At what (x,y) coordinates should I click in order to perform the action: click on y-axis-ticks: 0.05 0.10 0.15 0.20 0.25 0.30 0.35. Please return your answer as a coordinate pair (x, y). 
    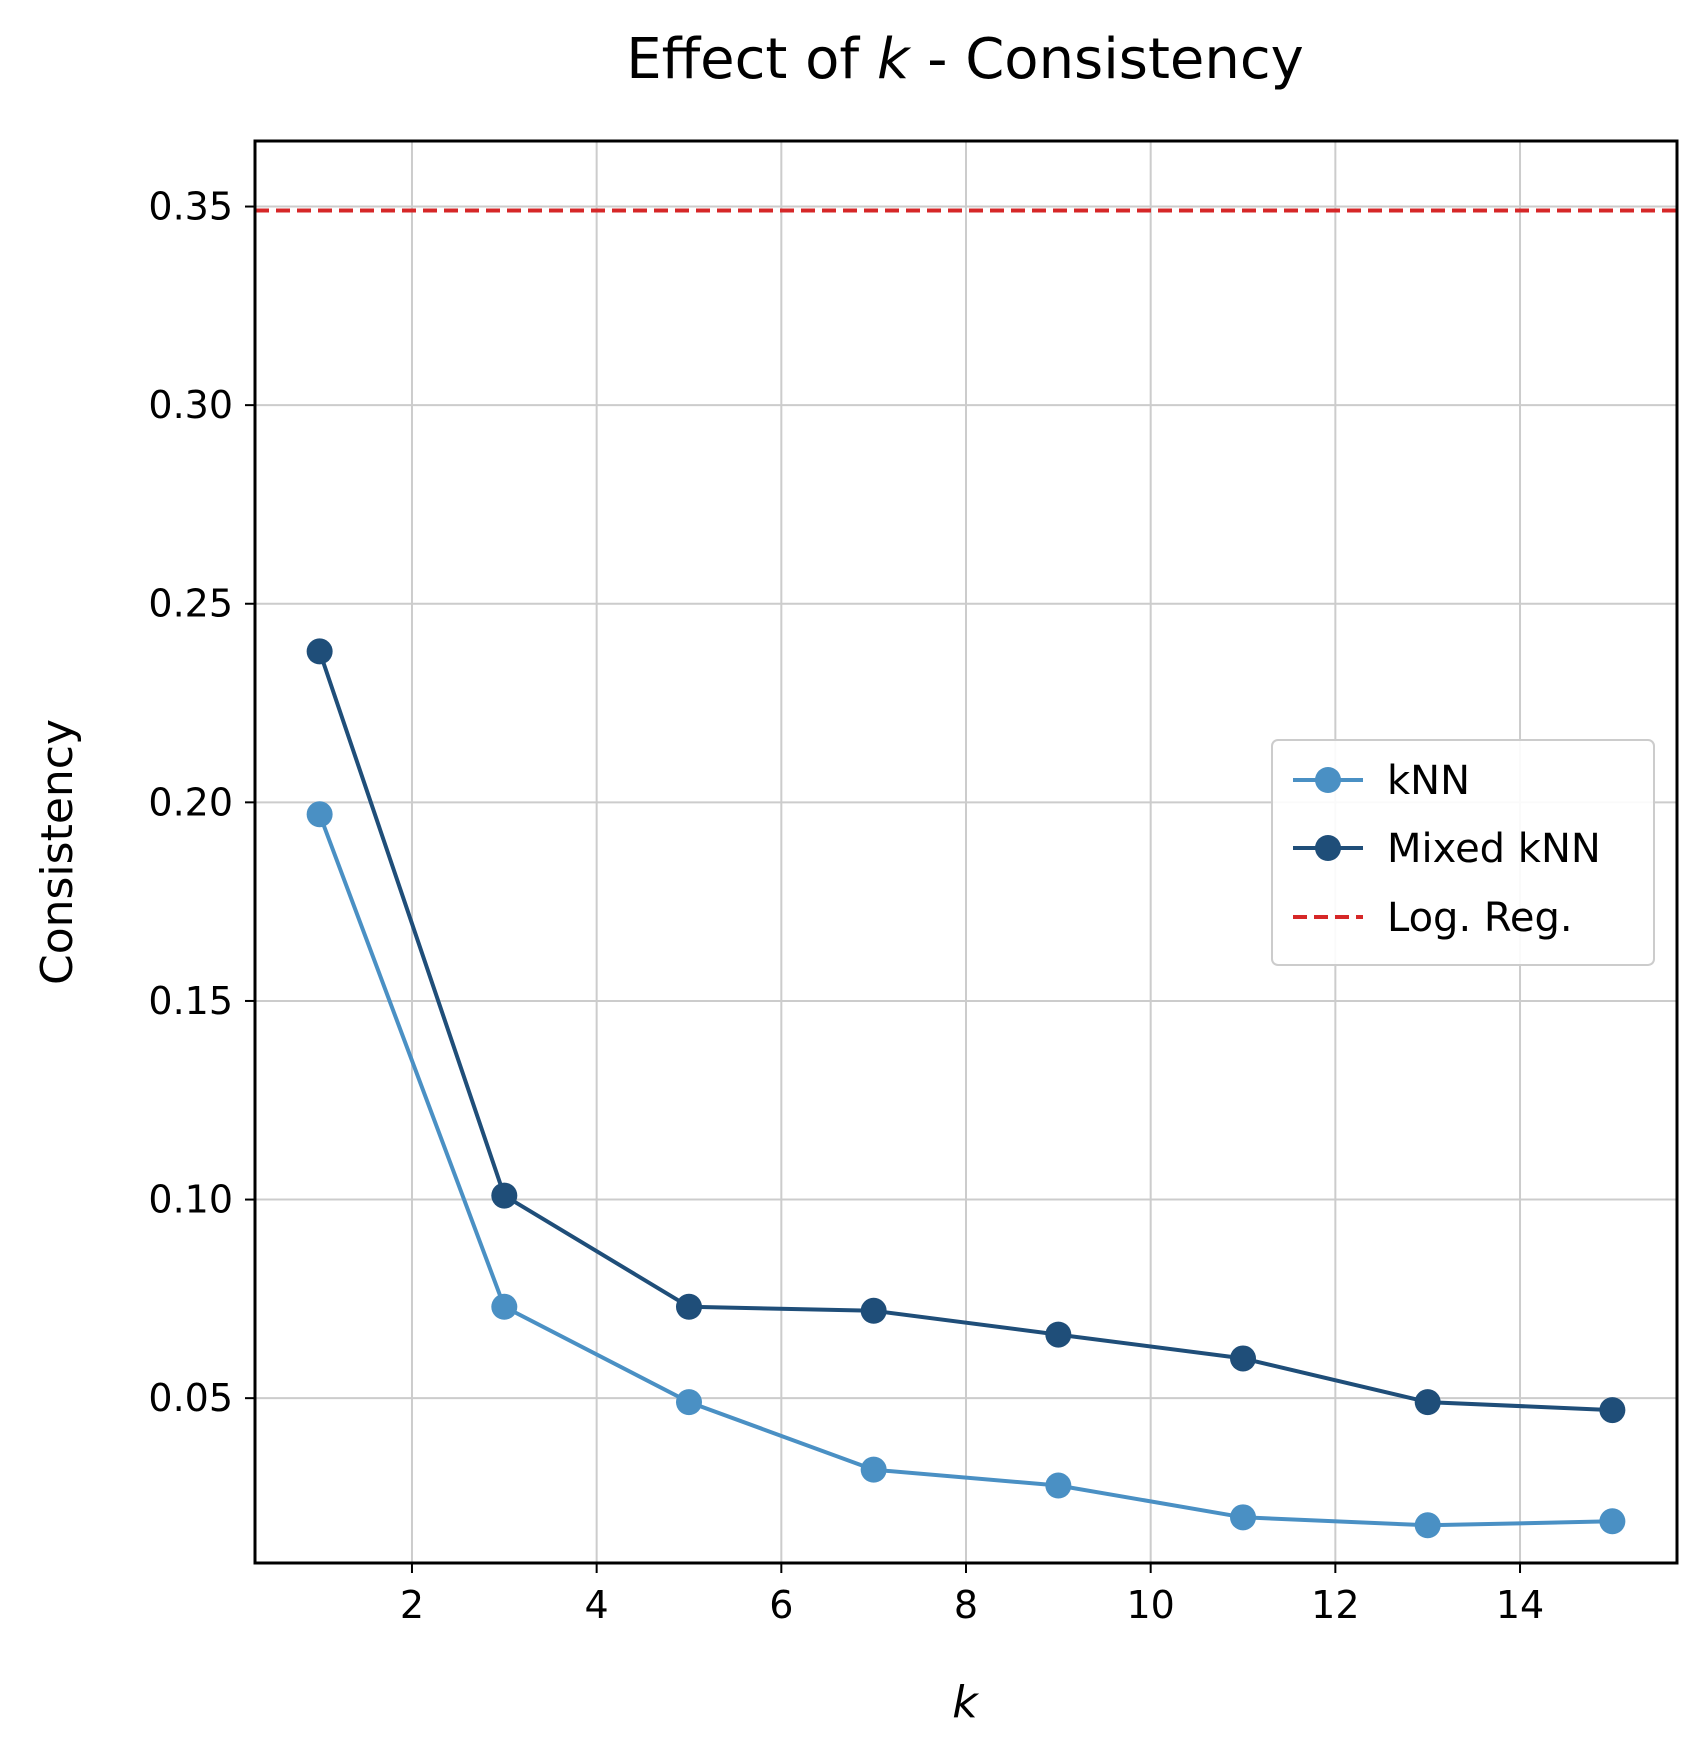
    Looking at the image, I should click on (201, 802).